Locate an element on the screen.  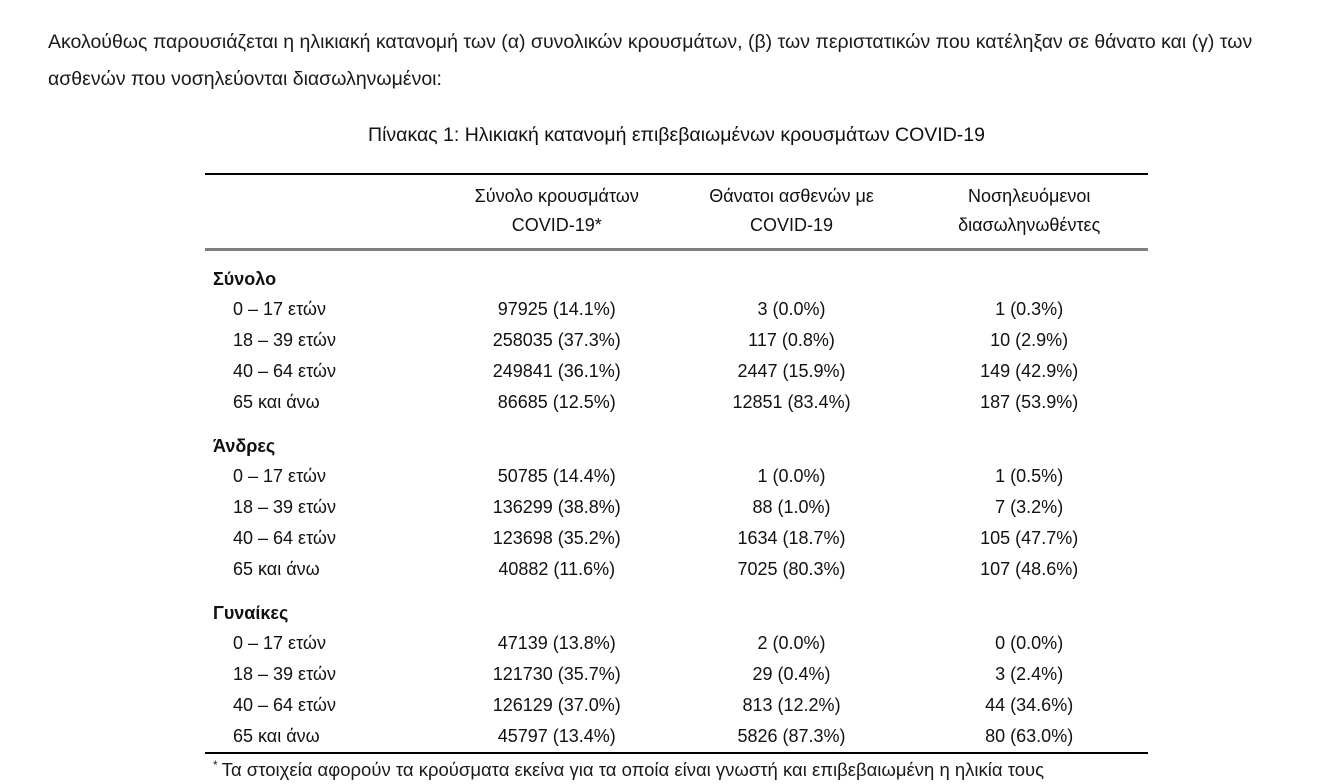
group-header-row-total: Σύνολο is located at coordinates (676, 272).